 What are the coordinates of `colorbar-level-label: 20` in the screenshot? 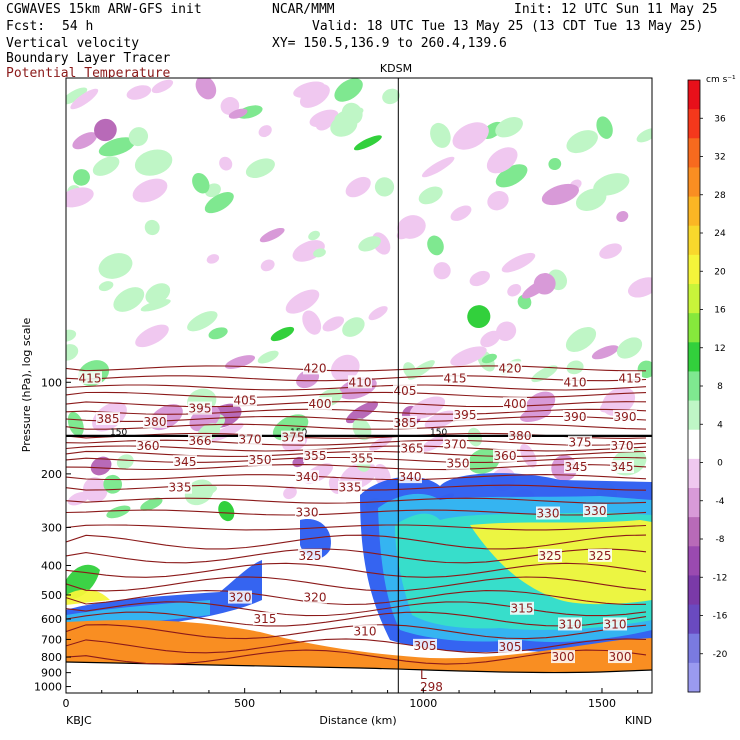 It's located at (720, 272).